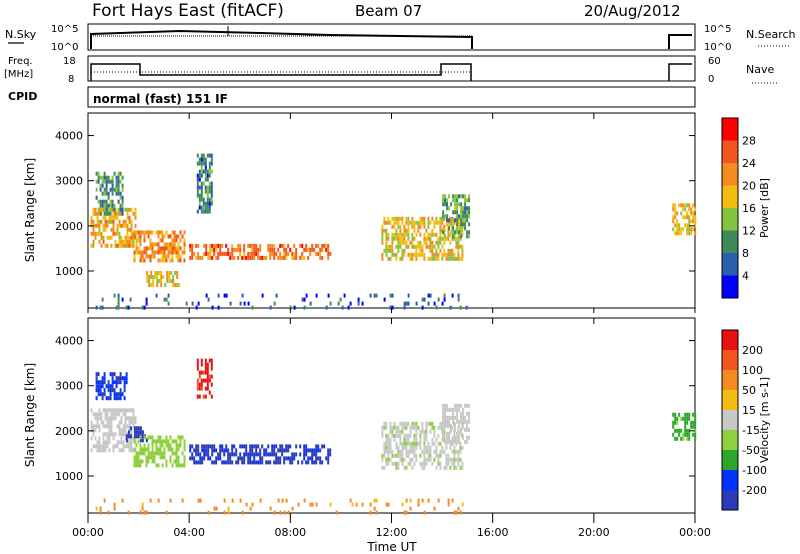 This screenshot has width=800, height=554. What do you see at coordinates (30, 415) in the screenshot?
I see `velocity-y-axis-label: Slant Range [km]` at bounding box center [30, 415].